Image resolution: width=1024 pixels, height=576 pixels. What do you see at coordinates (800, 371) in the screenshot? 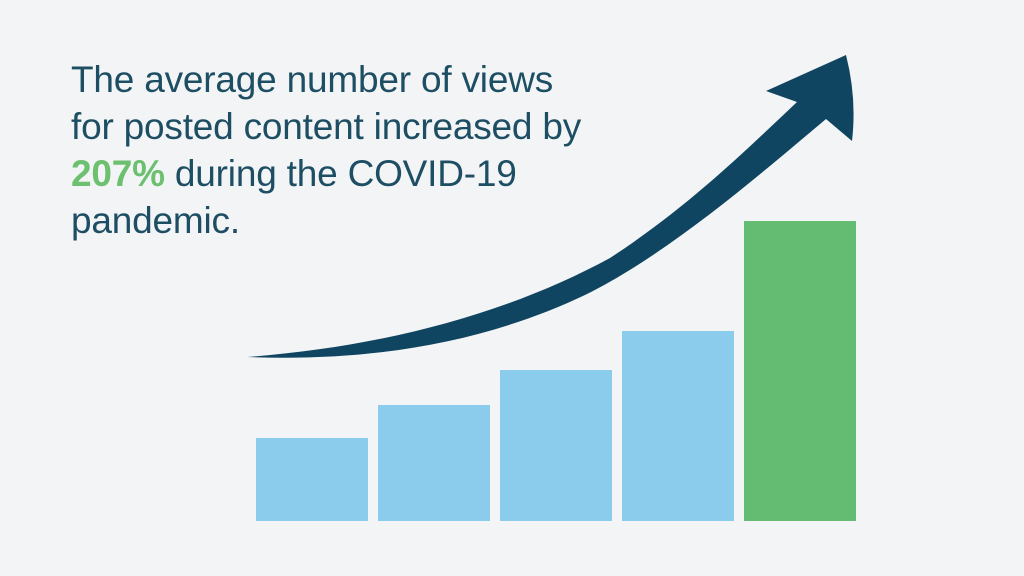
I see `bar-highlighted` at bounding box center [800, 371].